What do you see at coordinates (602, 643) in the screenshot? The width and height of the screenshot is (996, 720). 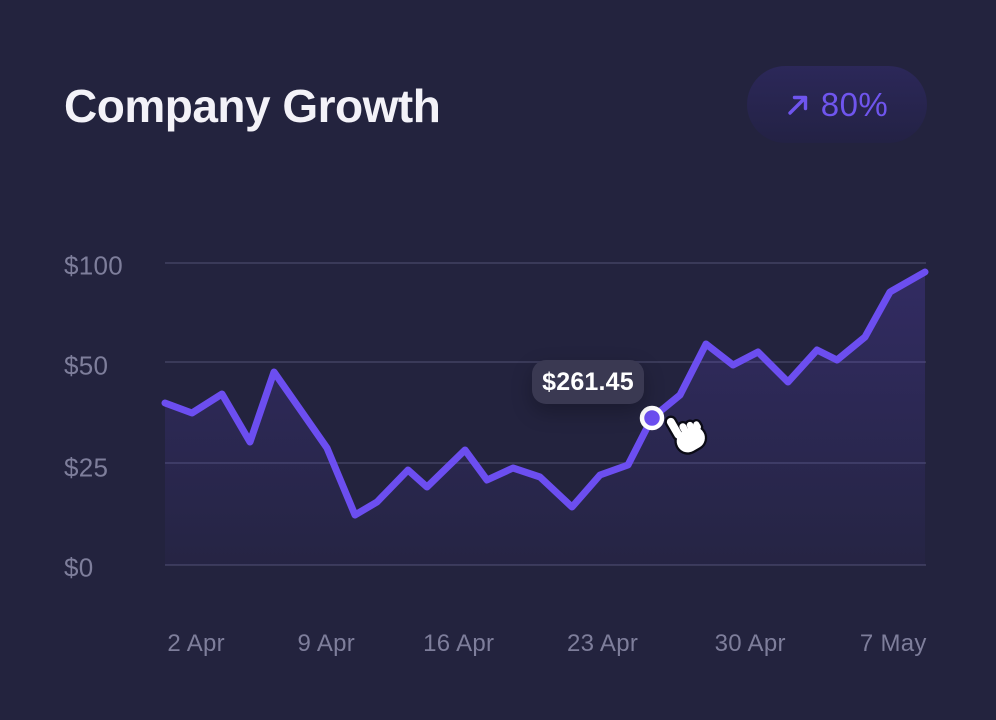 I see `x-axis-tick-label: 23 Apr` at bounding box center [602, 643].